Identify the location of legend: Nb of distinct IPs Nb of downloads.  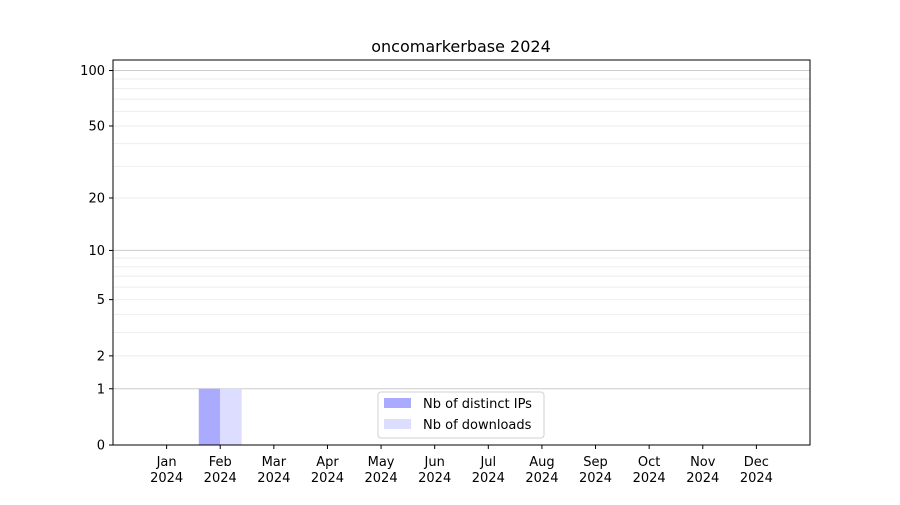
(461, 415).